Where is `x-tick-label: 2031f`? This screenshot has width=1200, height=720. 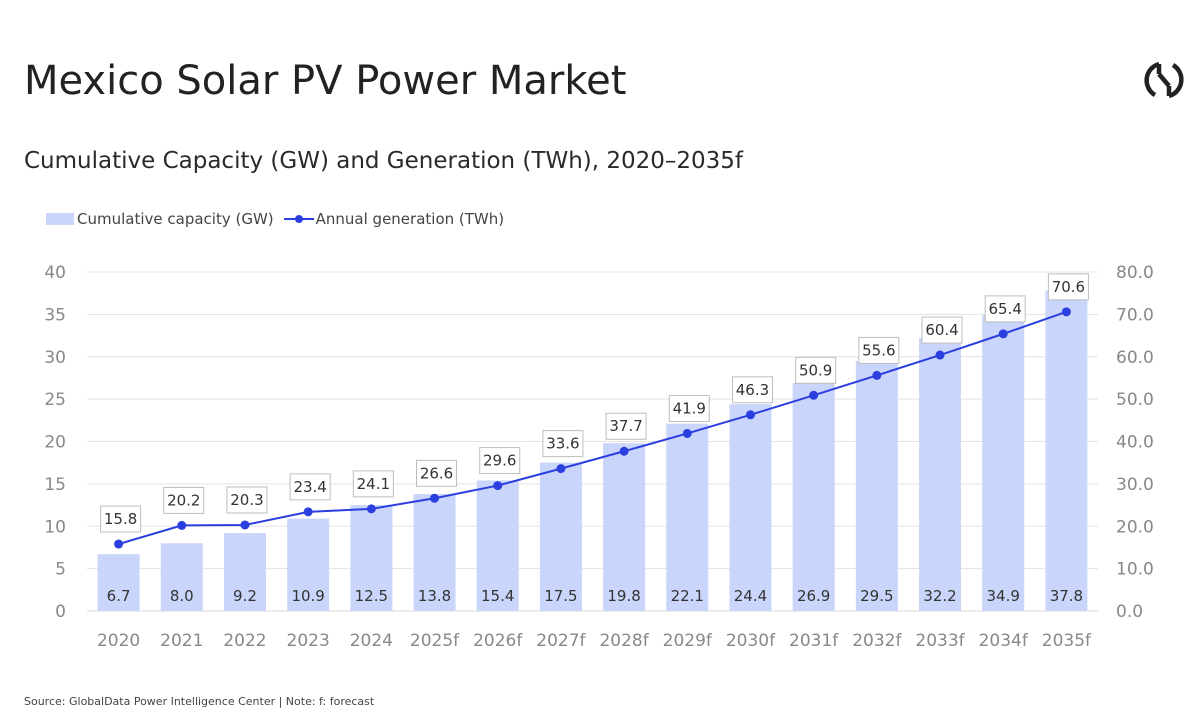
x-tick-label: 2031f is located at coordinates (814, 641).